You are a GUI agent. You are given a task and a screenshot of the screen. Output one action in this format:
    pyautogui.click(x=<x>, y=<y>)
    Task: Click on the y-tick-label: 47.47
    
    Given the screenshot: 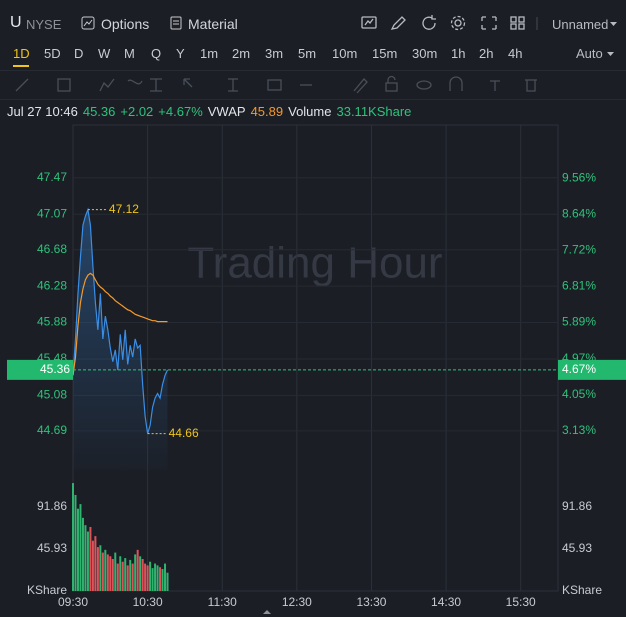 What is the action you would take?
    pyautogui.click(x=52, y=177)
    